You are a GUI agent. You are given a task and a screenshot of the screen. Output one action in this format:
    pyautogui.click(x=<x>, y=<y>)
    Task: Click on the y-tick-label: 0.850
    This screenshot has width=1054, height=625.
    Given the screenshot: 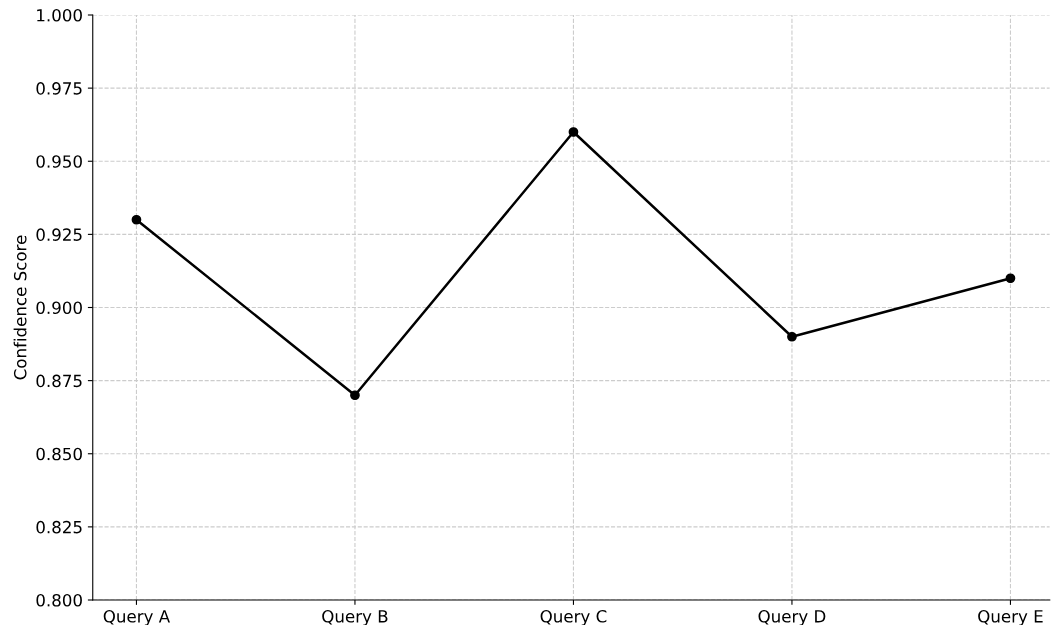 What is the action you would take?
    pyautogui.click(x=59, y=454)
    